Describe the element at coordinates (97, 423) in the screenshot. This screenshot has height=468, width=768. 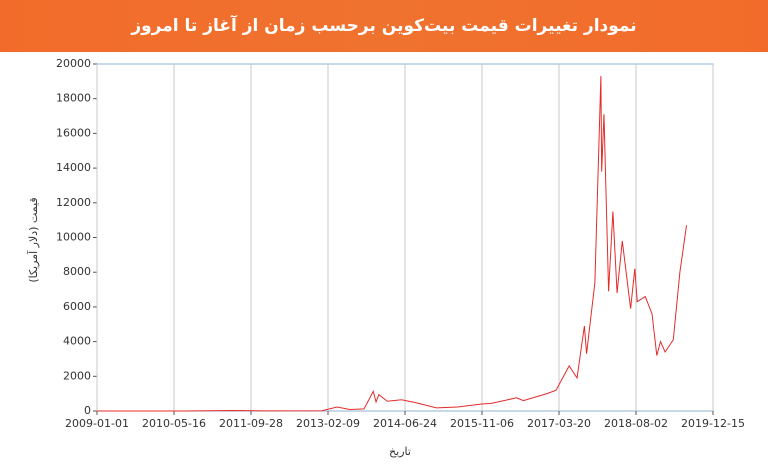
I see `x-tick-label: 2009-01-01` at that location.